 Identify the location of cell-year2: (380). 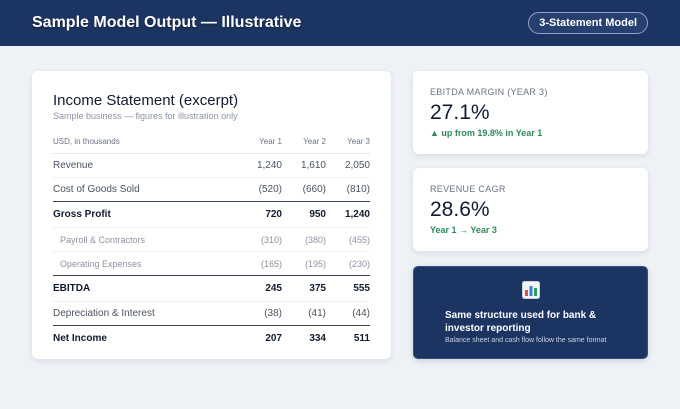
(304, 239).